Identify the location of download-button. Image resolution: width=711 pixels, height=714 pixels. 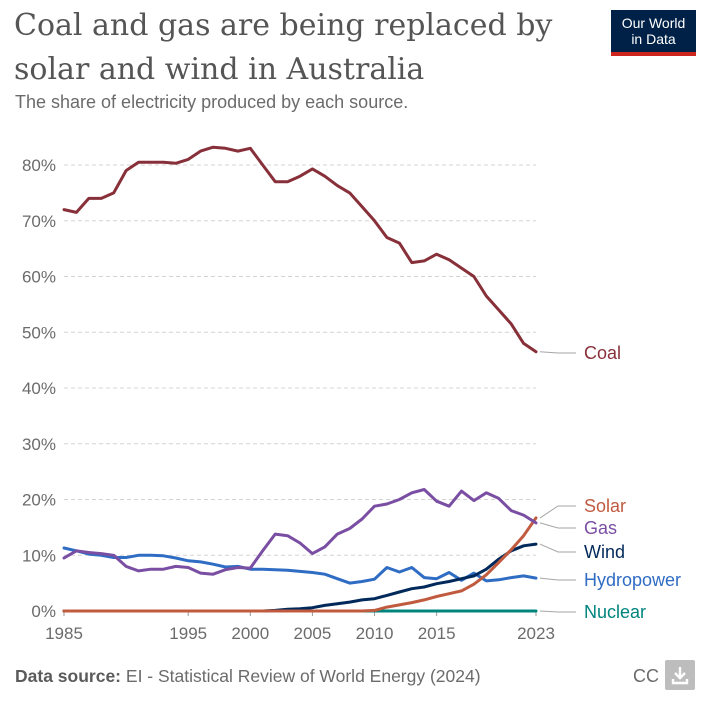
(680, 675).